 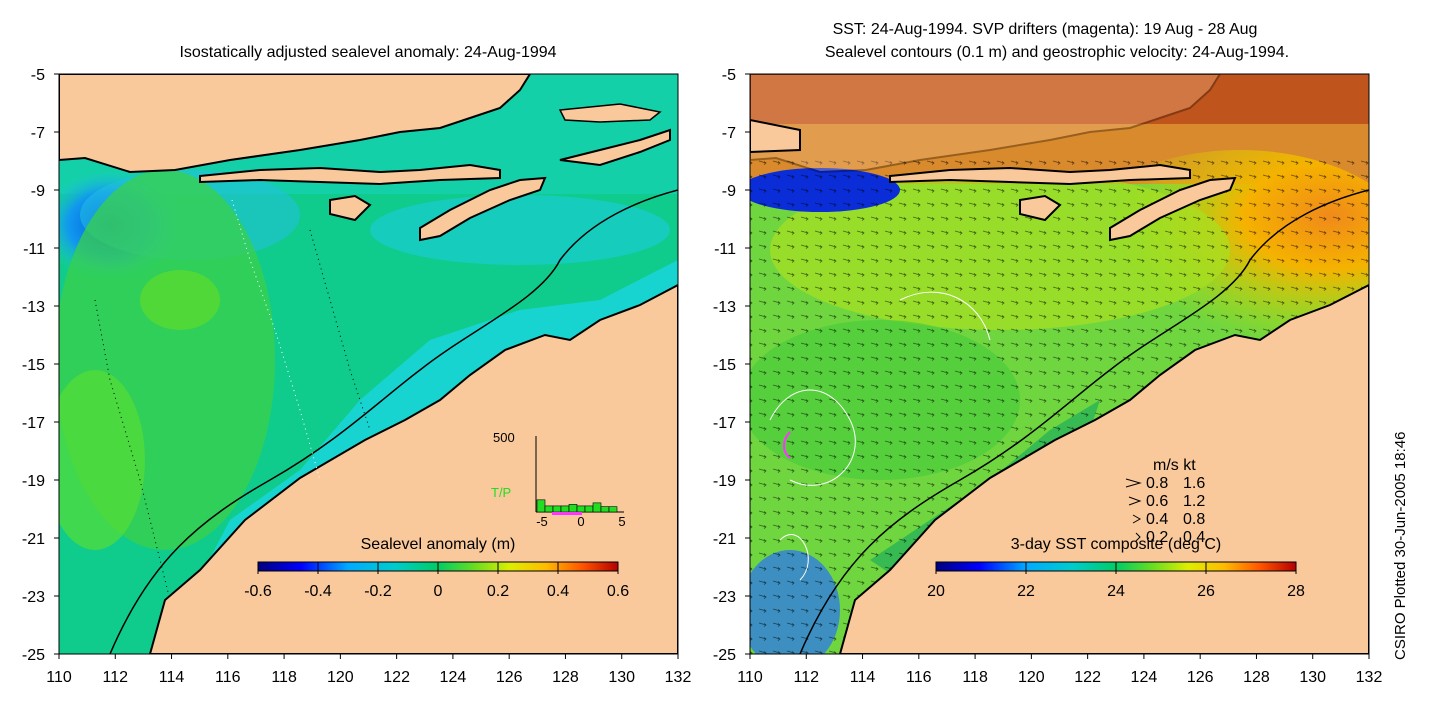 I want to click on left-colorbar-label: Sealevel anomaly (m), so click(x=438, y=544).